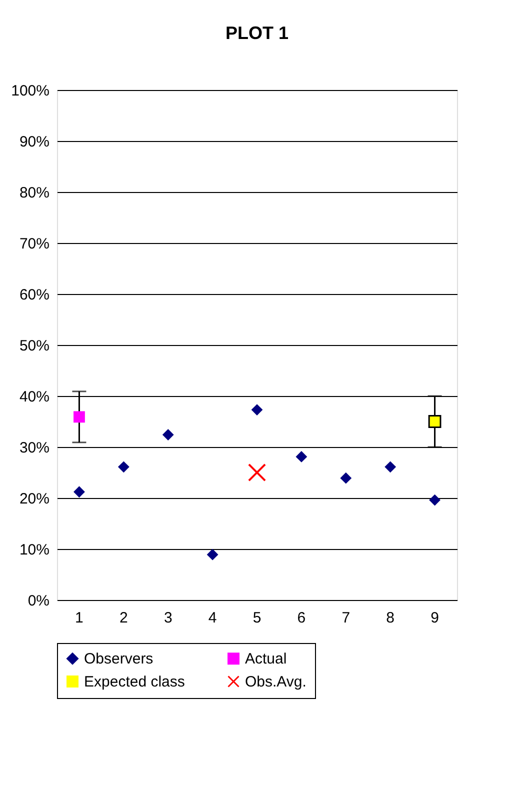 Image resolution: width=532 pixels, height=794 pixels. What do you see at coordinates (39, 601) in the screenshot?
I see `y-tick-label: 0%` at bounding box center [39, 601].